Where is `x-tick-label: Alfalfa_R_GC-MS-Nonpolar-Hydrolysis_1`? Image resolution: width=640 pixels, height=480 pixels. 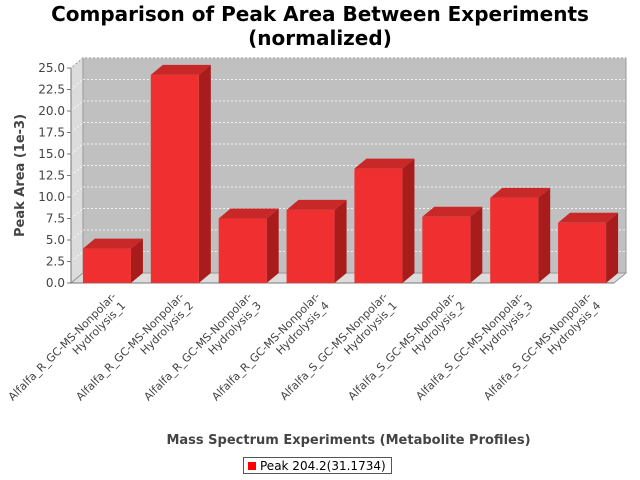 x-tick-label: Alfalfa_R_GC-MS-Nonpolar-Hydrolysis_1 is located at coordinates (67, 346).